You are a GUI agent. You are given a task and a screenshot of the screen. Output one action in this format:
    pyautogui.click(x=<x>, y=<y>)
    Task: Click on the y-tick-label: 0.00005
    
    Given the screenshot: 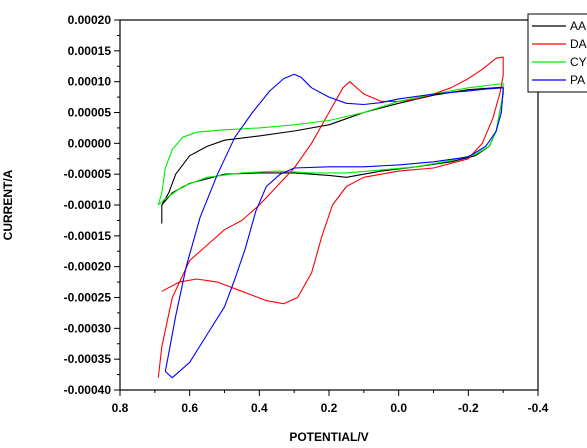 What is the action you would take?
    pyautogui.click(x=90, y=113)
    